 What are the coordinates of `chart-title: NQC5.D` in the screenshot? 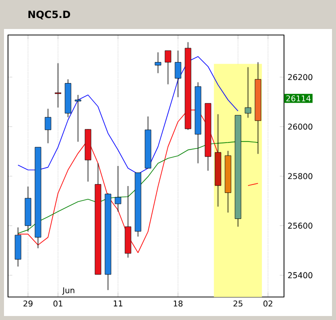 It's located at (49, 15).